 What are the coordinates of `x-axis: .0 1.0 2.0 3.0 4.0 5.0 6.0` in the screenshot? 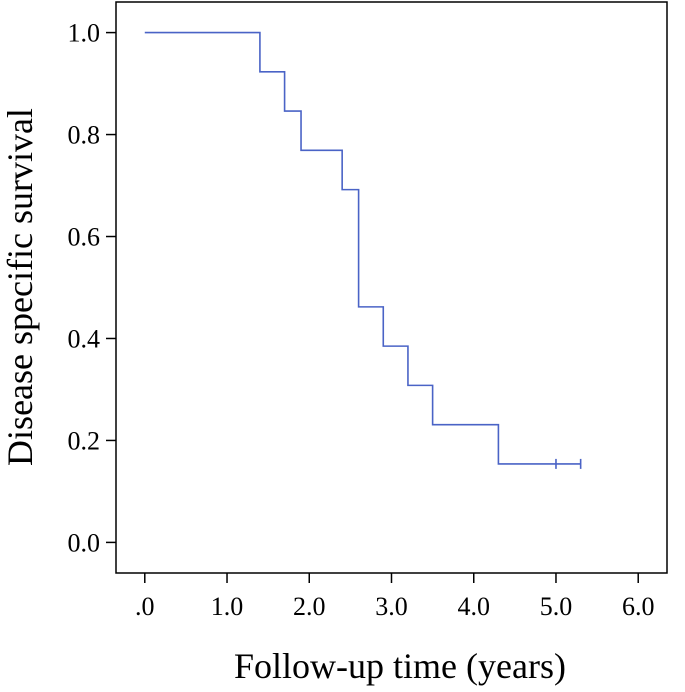 It's located at (394, 597).